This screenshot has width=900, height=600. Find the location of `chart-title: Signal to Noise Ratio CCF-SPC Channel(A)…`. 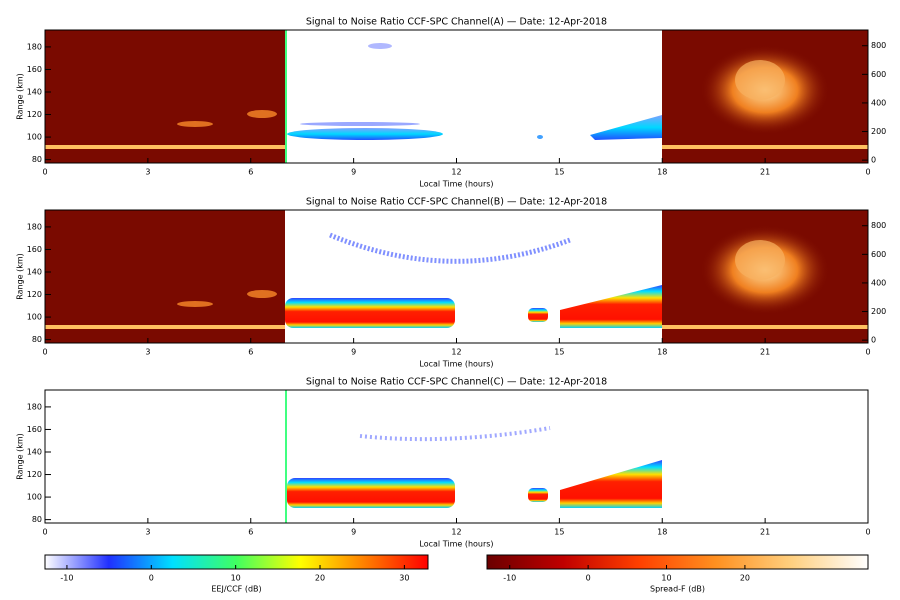

chart-title: Signal to Noise Ratio CCF-SPC Channel(A)… is located at coordinates (456, 22).